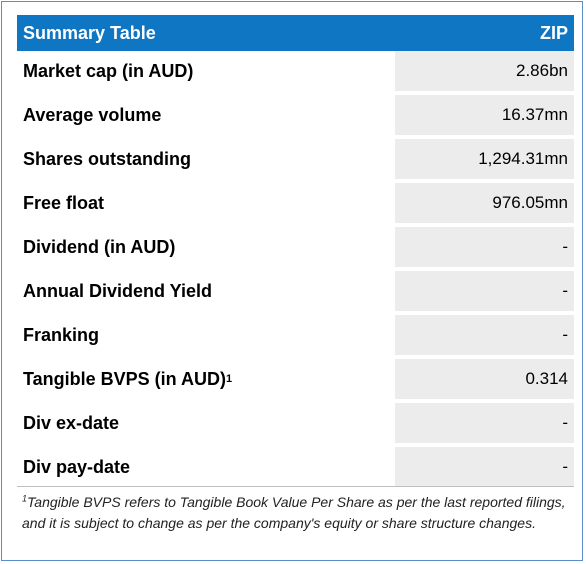 This screenshot has height=564, width=586. I want to click on table-row-average-volume: Average volume 16.37mn, so click(295, 117).